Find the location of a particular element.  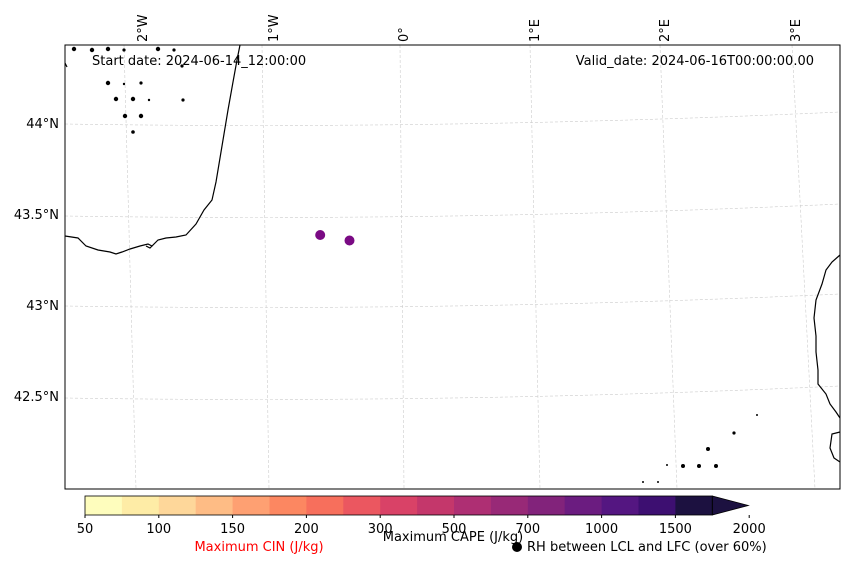

lat-label-43n: 43°N is located at coordinates (42, 306).